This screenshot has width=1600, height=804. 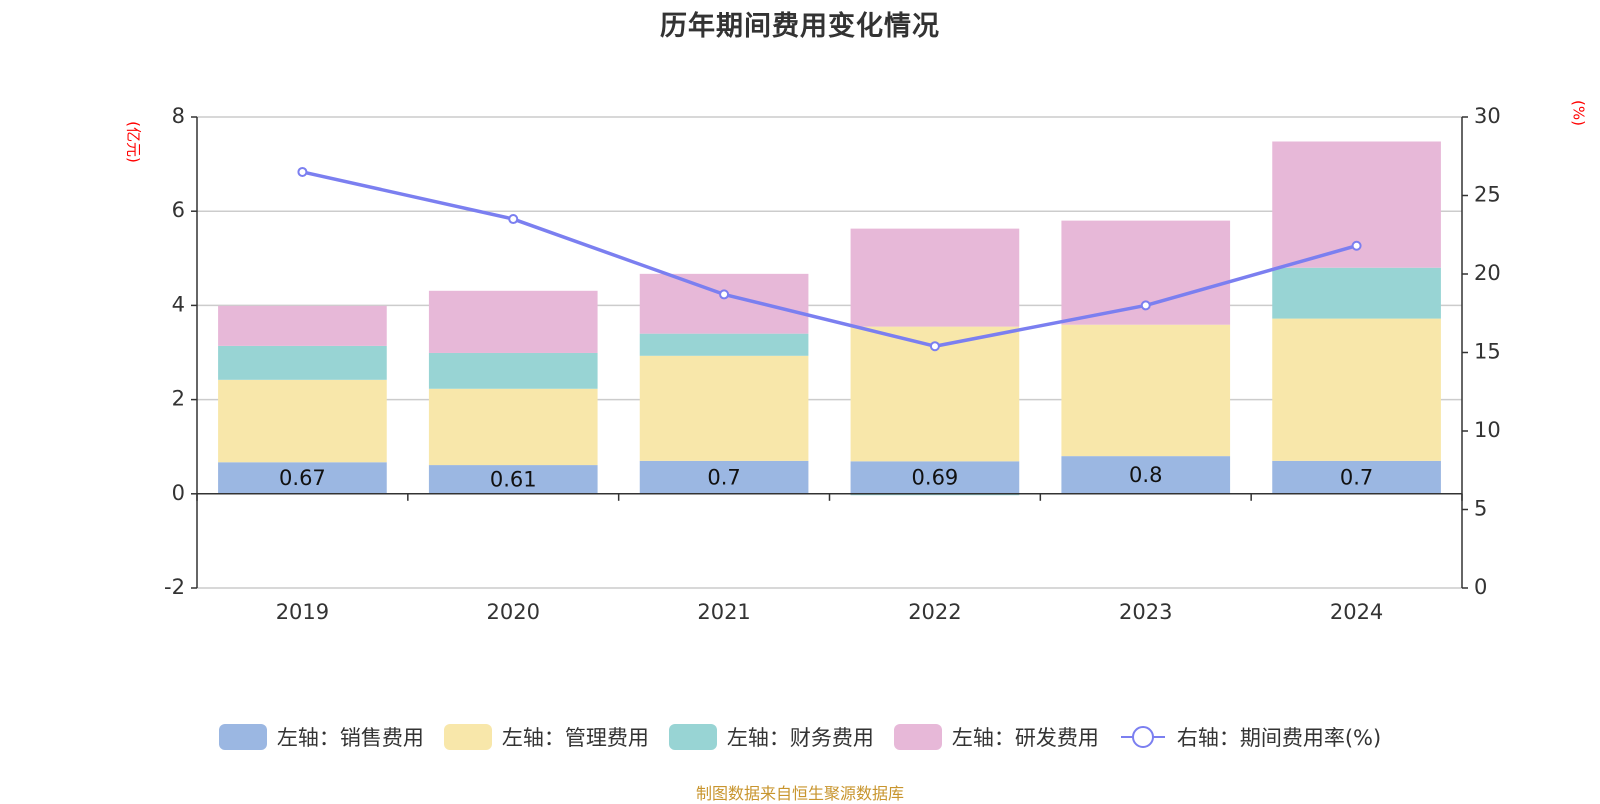 I want to click on rate-line, so click(x=830, y=259).